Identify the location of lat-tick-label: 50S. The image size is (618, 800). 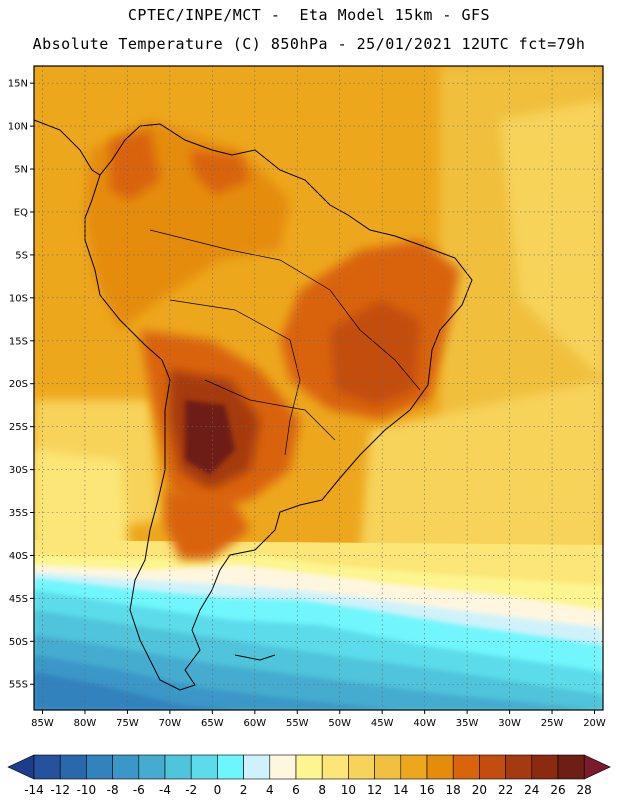
(18, 642).